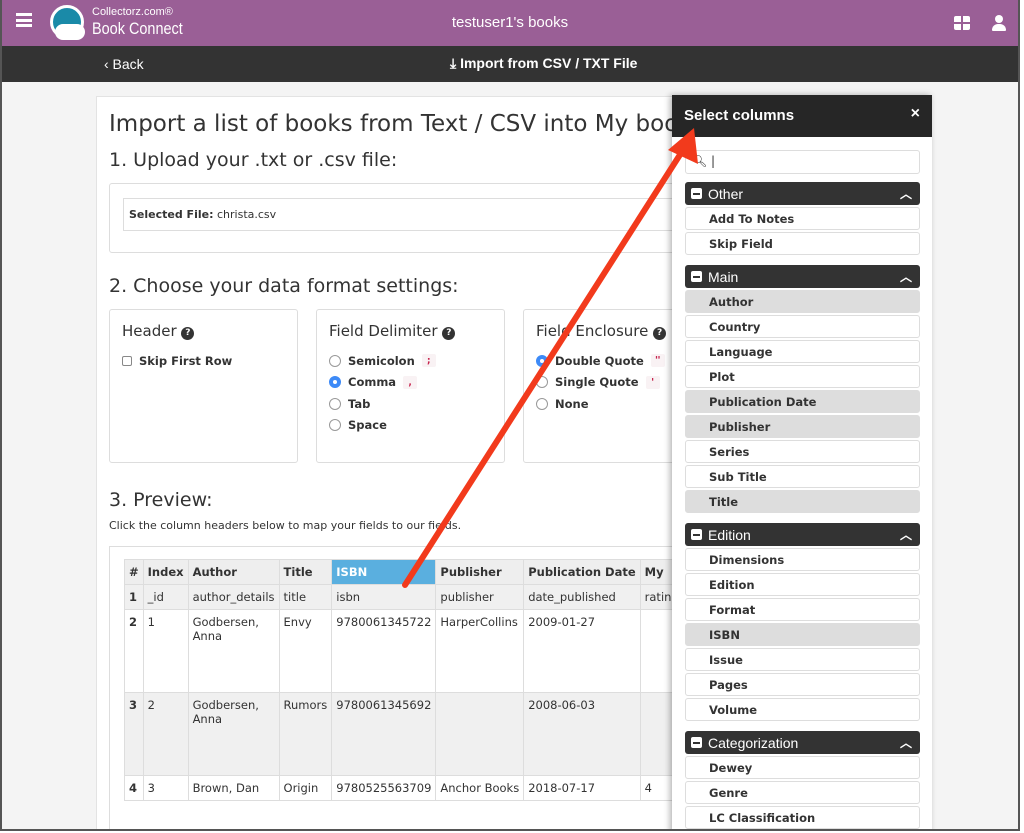 The height and width of the screenshot is (833, 1024). What do you see at coordinates (410, 404) in the screenshot?
I see `delimiter-option: Tab` at bounding box center [410, 404].